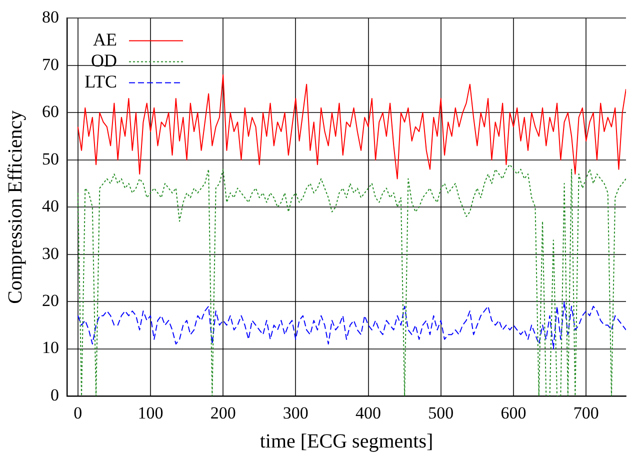 The width and height of the screenshot is (633, 458). What do you see at coordinates (50, 253) in the screenshot?
I see `y-tick-label: 30` at bounding box center [50, 253].